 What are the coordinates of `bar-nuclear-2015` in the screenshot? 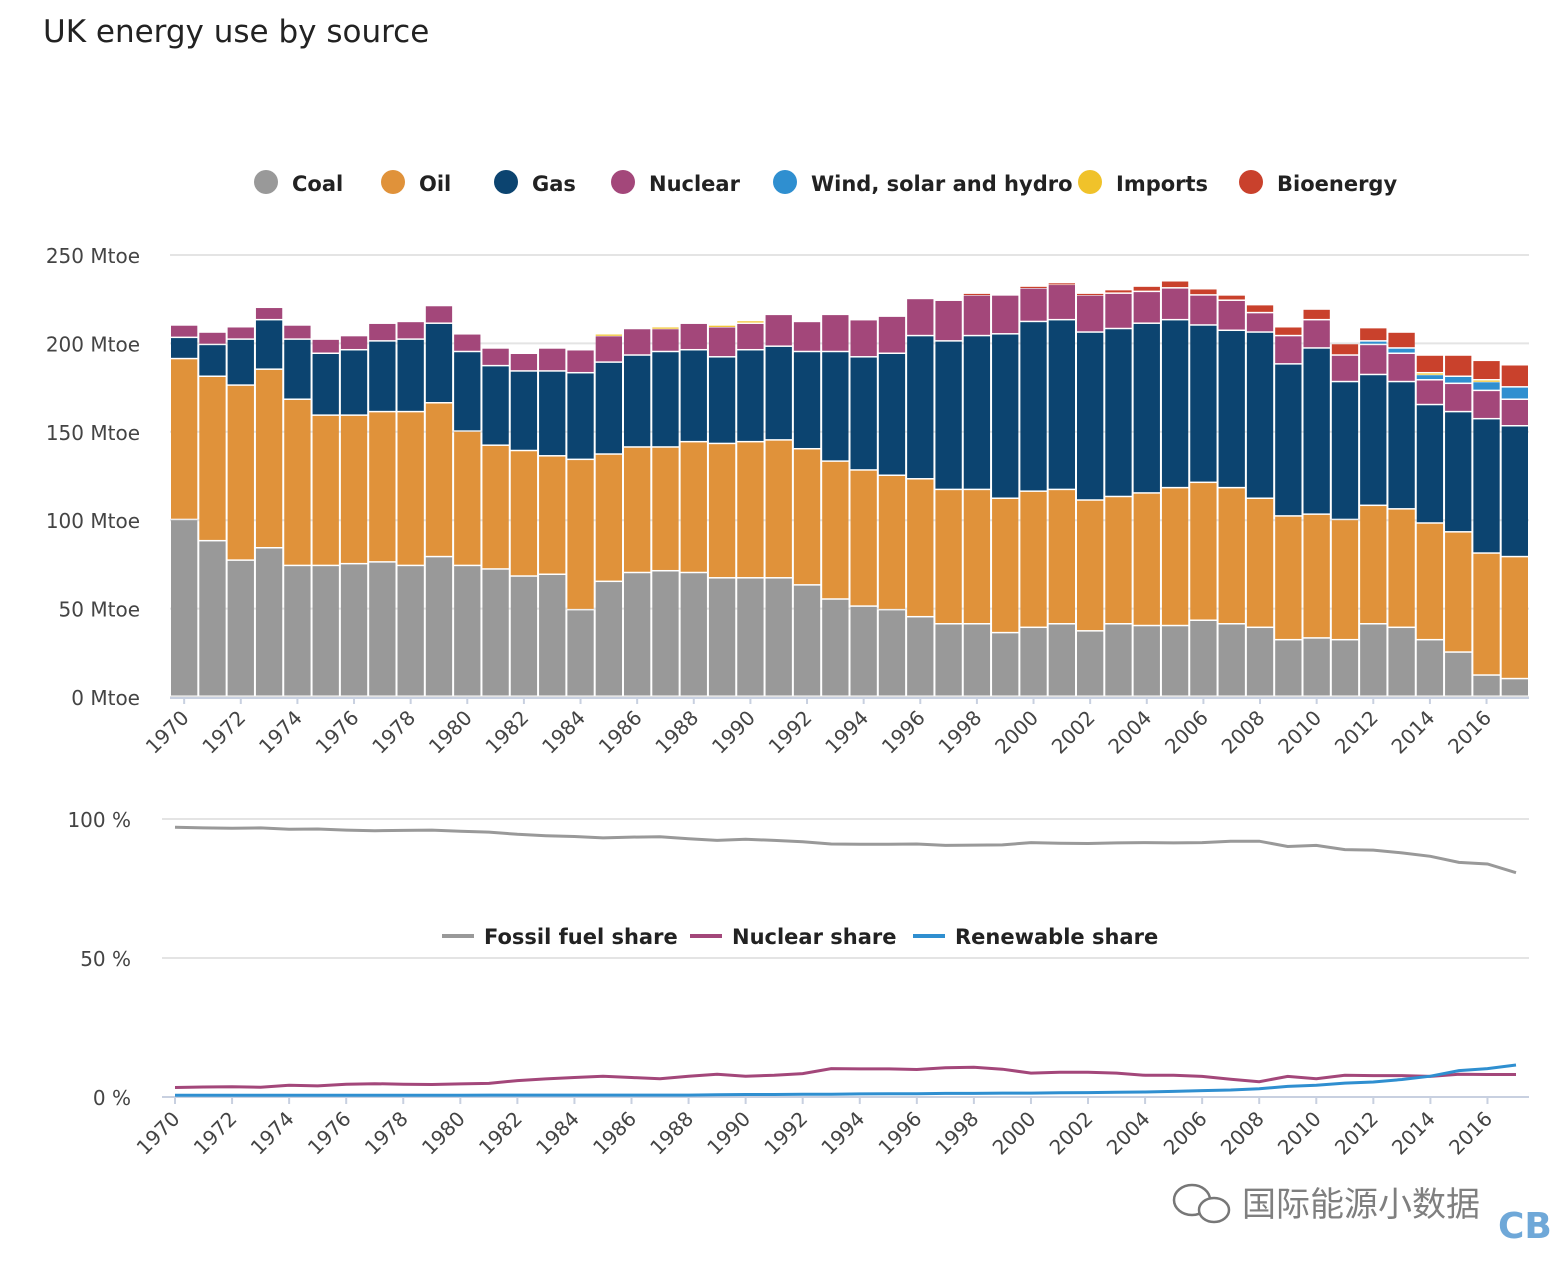 It's located at (1458, 397).